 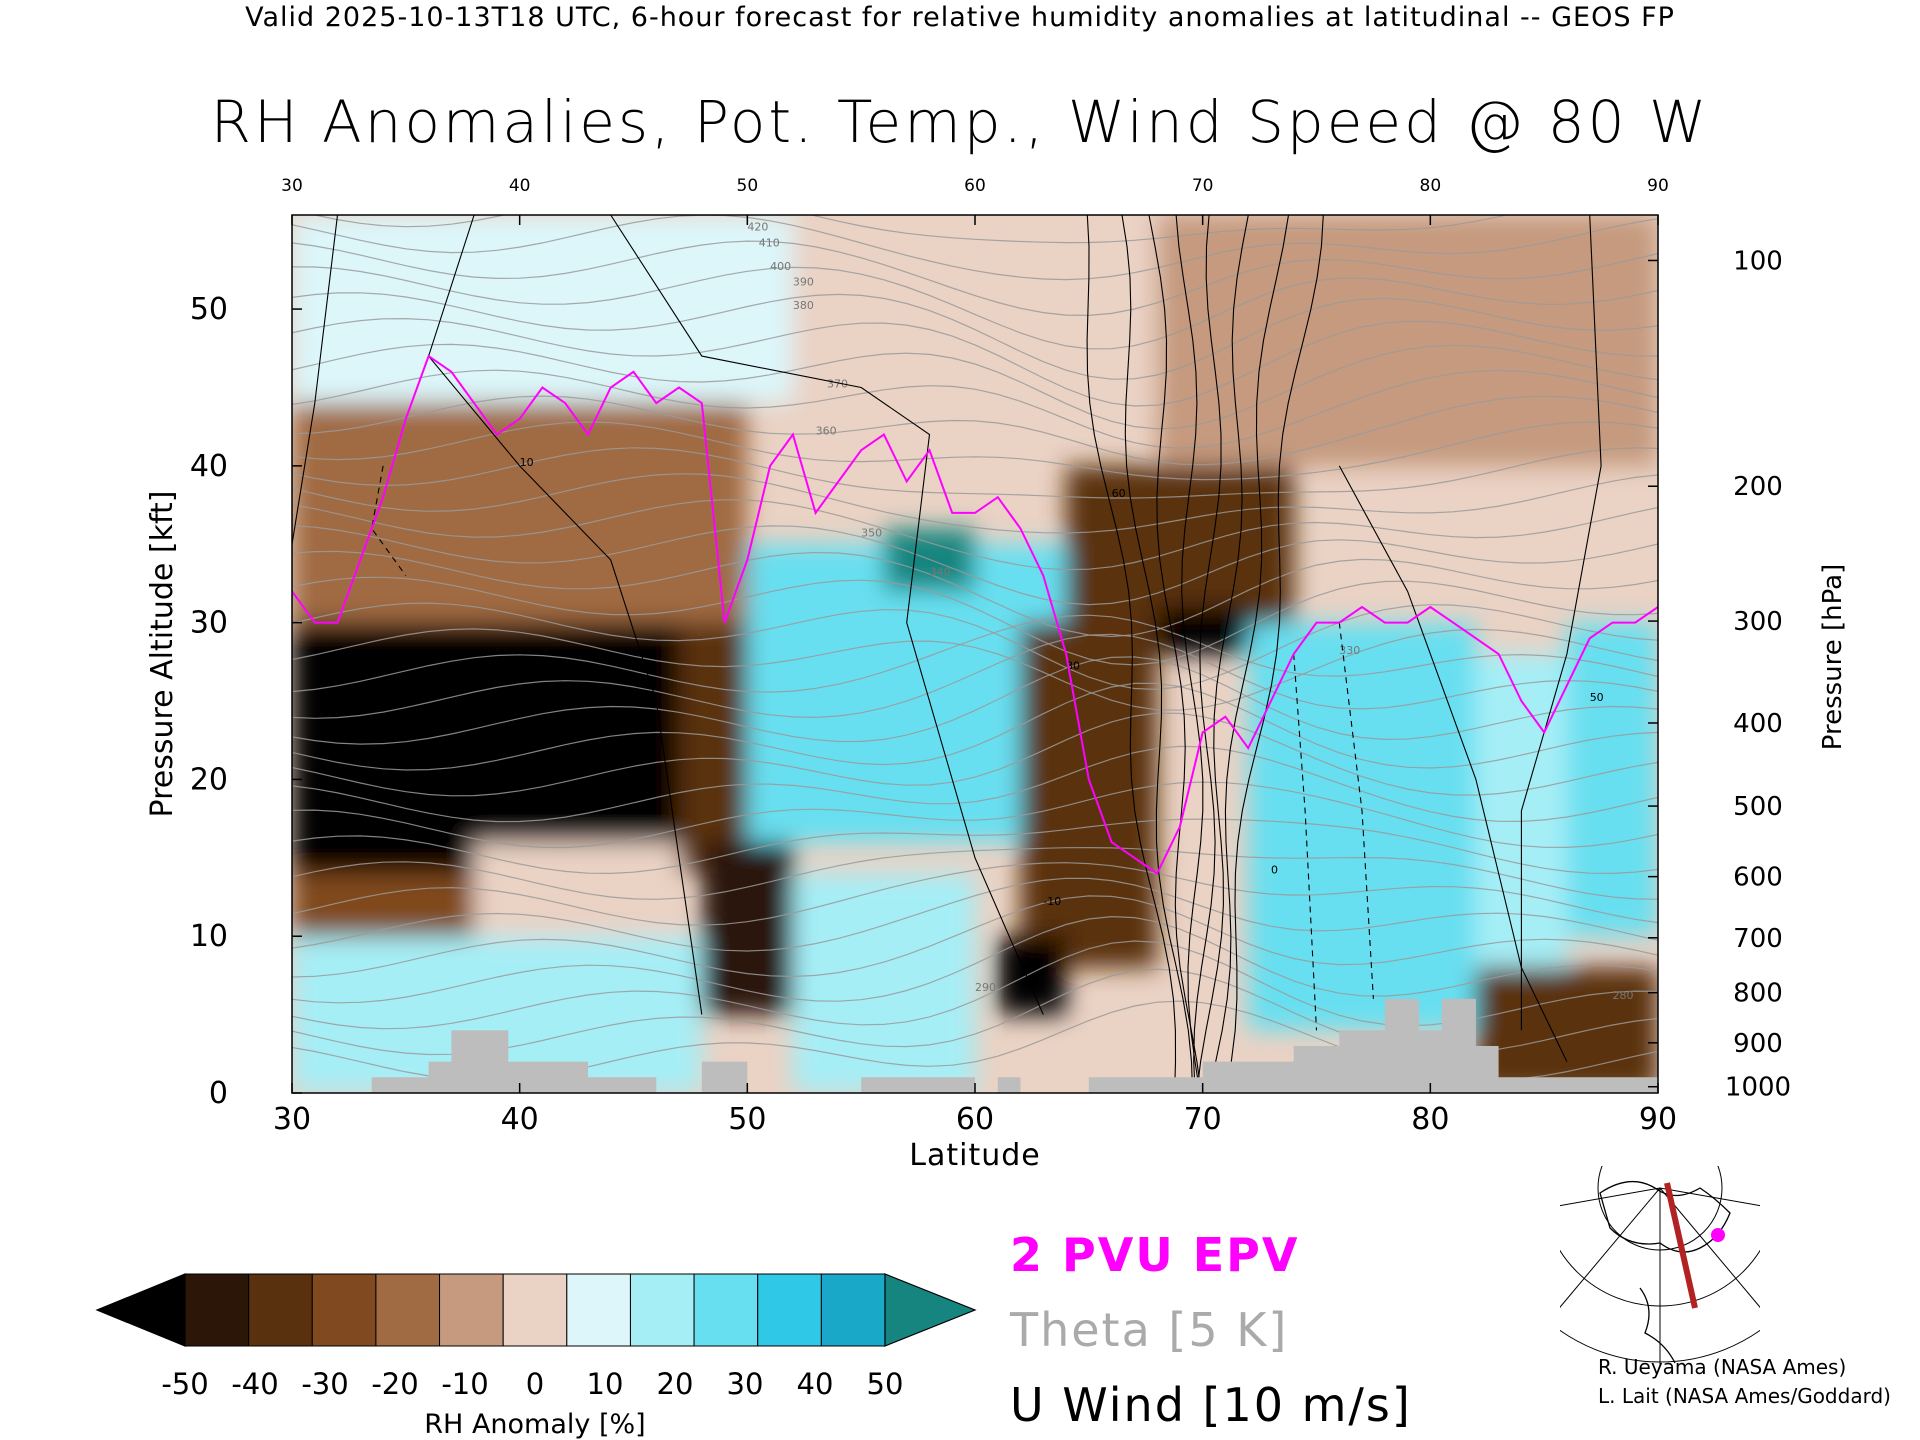 I want to click on x-top-tick-label: 60, so click(x=975, y=186).